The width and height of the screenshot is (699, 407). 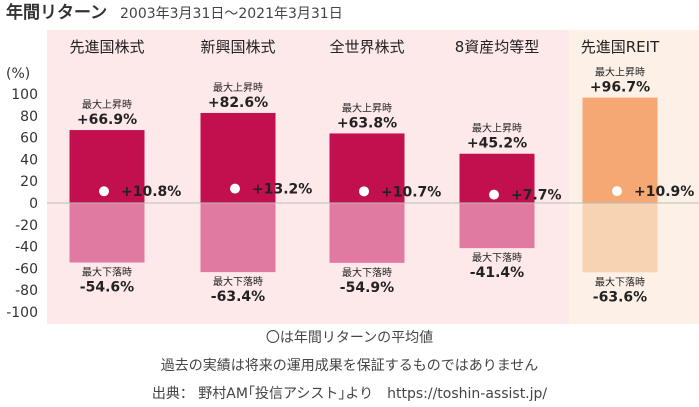 I want to click on max-value-label: +63.8%, so click(x=367, y=123).